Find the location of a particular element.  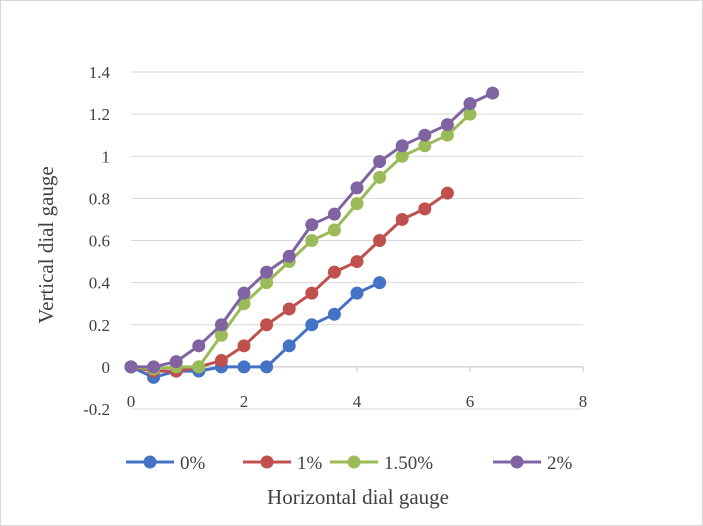

legend-label: 1% is located at coordinates (310, 463).